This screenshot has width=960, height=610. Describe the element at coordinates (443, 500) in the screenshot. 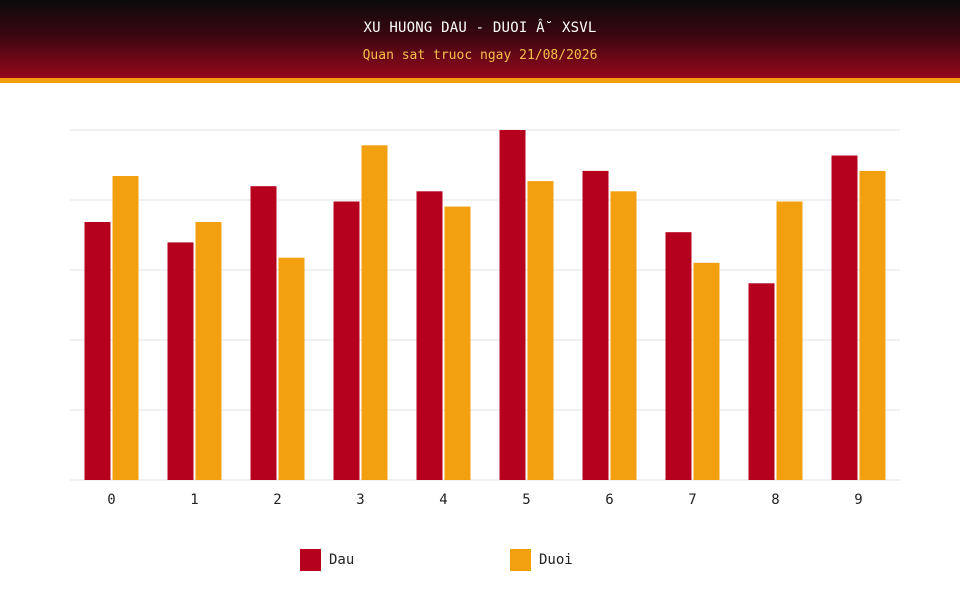

I see `x-tick-label: 4` at that location.